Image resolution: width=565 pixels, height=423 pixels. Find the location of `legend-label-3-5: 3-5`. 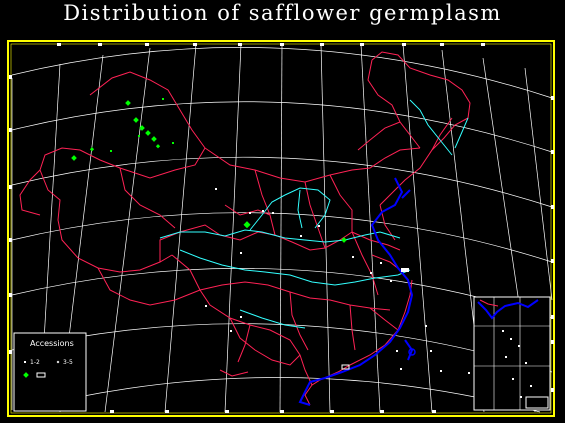

legend-label-3-5: 3-5 is located at coordinates (68, 362).